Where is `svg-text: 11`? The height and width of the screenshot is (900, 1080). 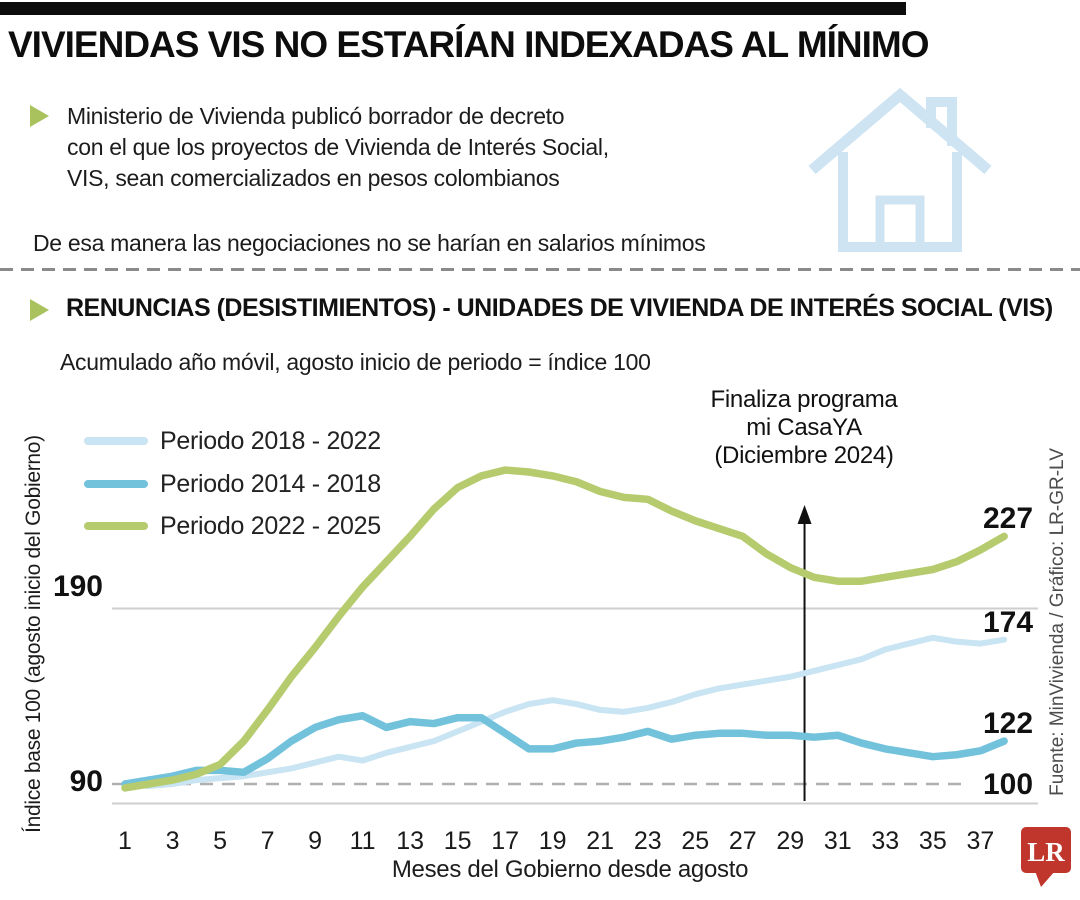 svg-text: 11 is located at coordinates (363, 841).